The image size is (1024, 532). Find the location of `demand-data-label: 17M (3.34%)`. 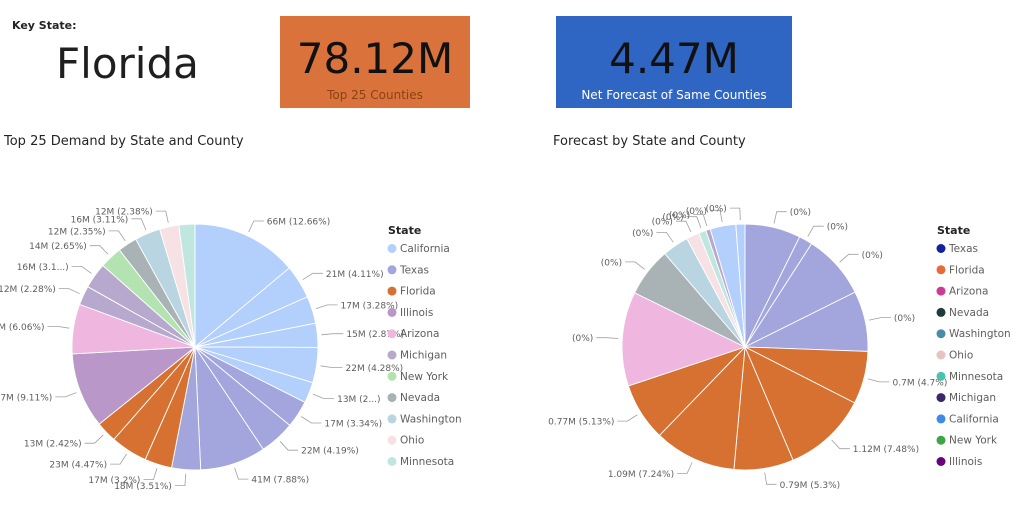

demand-data-label: 17M (3.34%) is located at coordinates (353, 425).